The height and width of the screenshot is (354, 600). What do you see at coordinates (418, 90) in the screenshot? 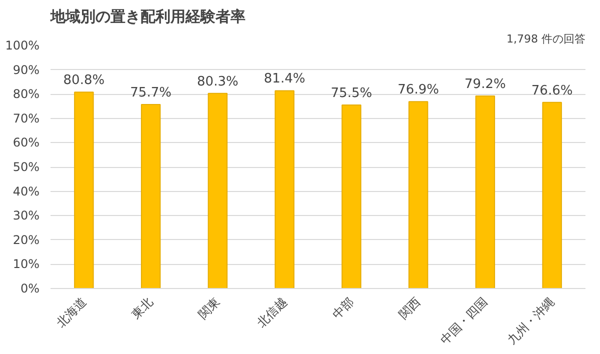
I see `data-label: 76.9%` at bounding box center [418, 90].